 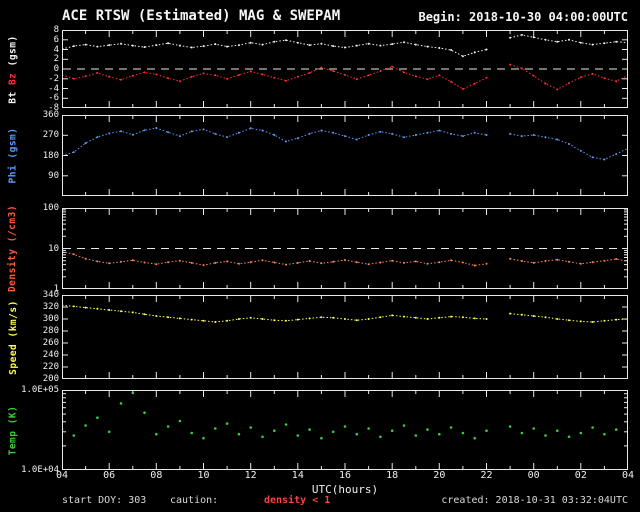 What do you see at coordinates (56, 289) in the screenshot?
I see `y-tick-label: 1` at bounding box center [56, 289].